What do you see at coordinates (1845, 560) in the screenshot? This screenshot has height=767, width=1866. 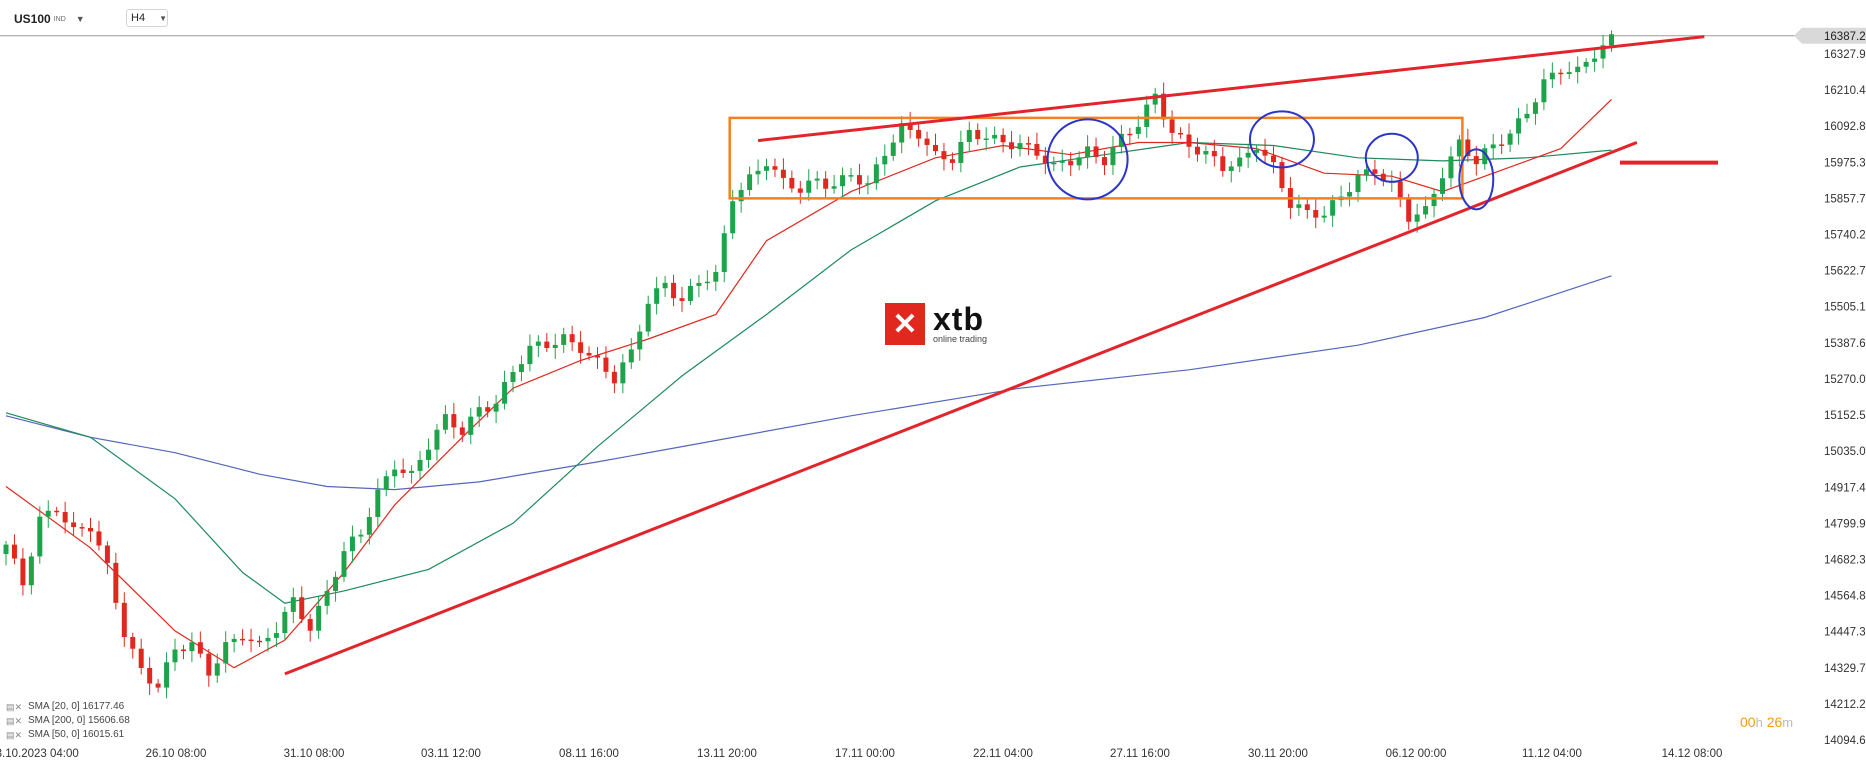 I see `y-tick-label: 14682.38` at bounding box center [1845, 560].